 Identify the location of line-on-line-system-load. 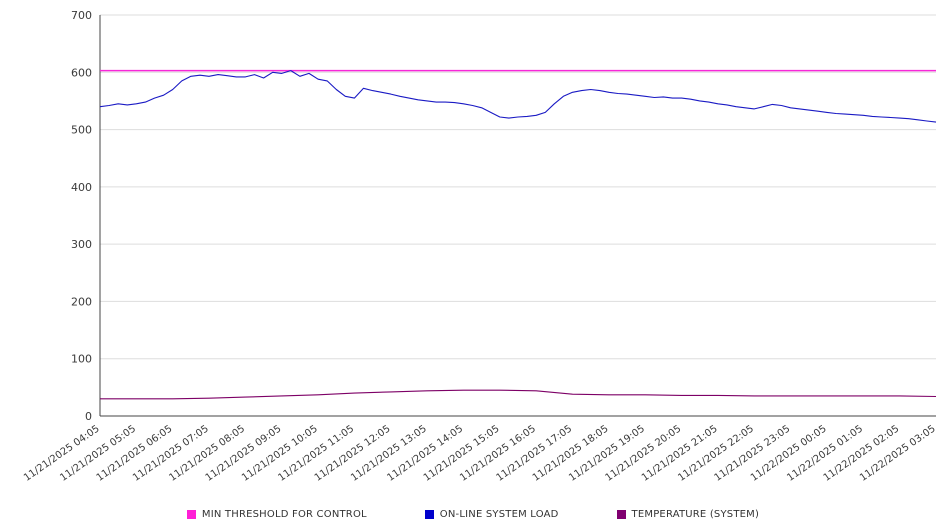
(518, 96).